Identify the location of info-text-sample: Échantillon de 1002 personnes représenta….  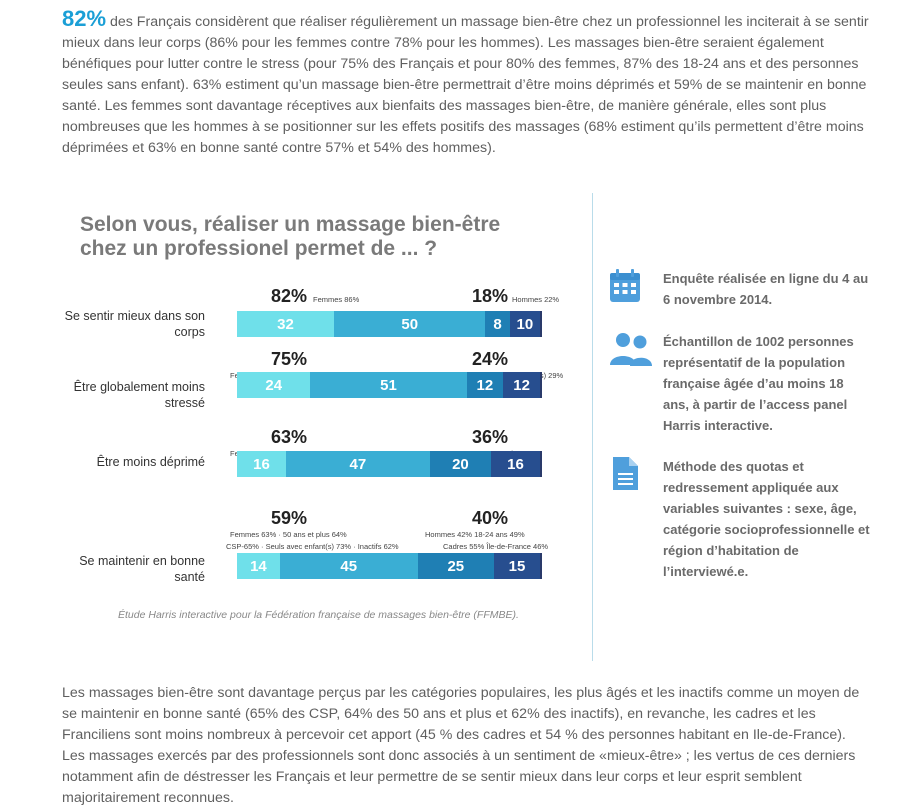
(758, 383).